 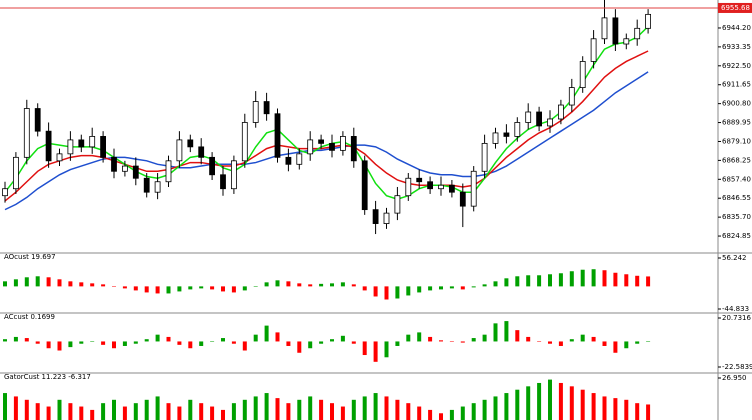 I want to click on y-tick-label: 6879.10, so click(x=736, y=141).